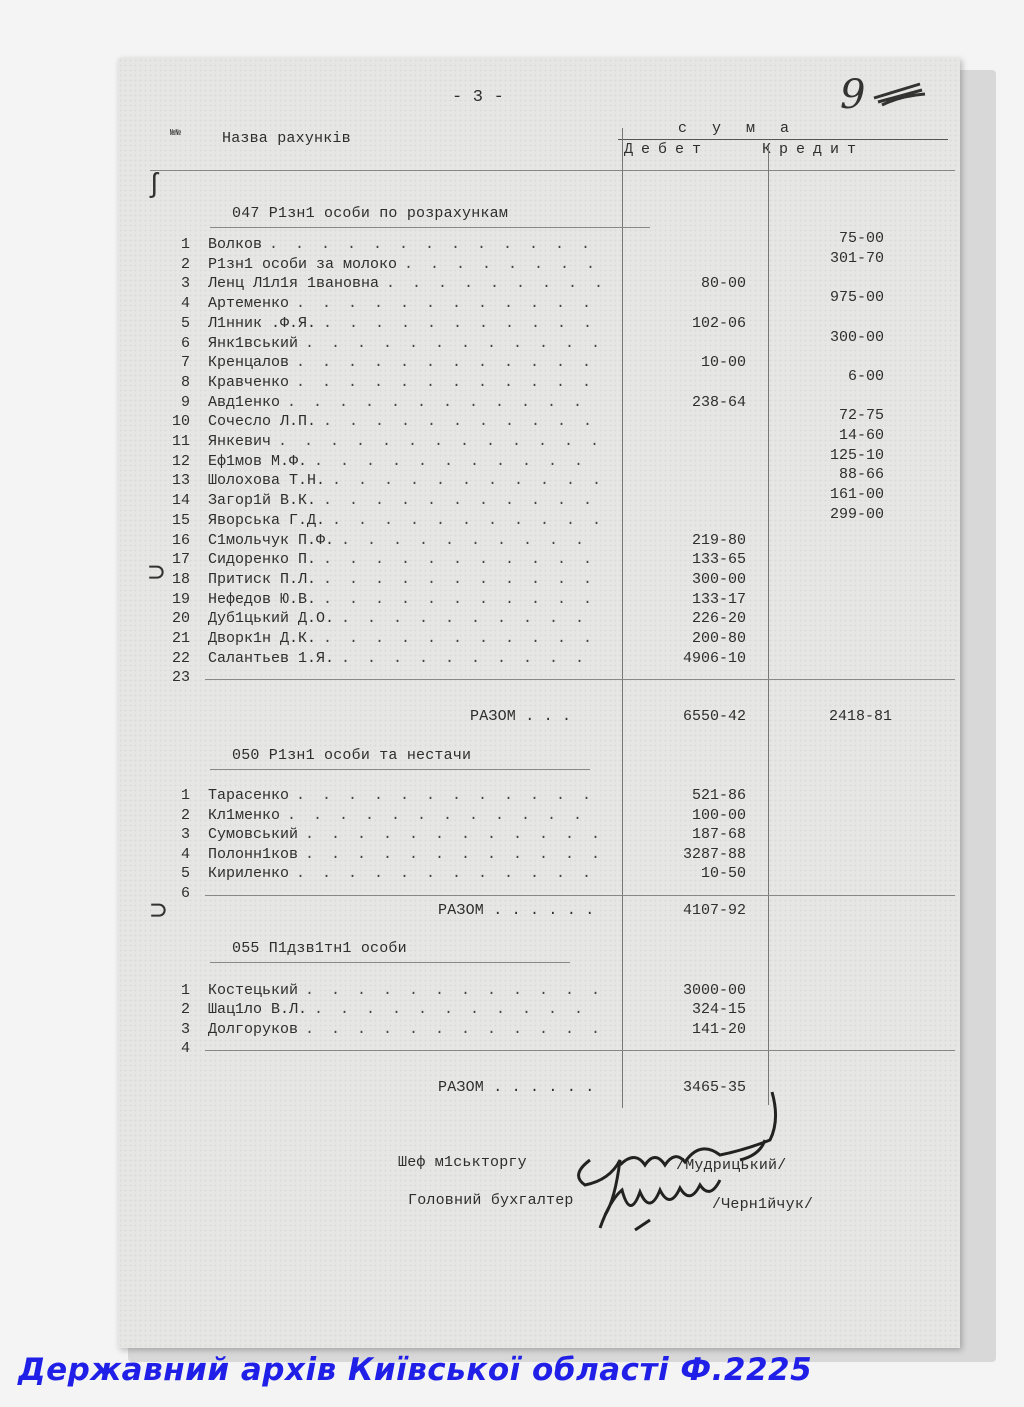  What do you see at coordinates (180, 658) in the screenshot?
I see `row-number: 22` at bounding box center [180, 658].